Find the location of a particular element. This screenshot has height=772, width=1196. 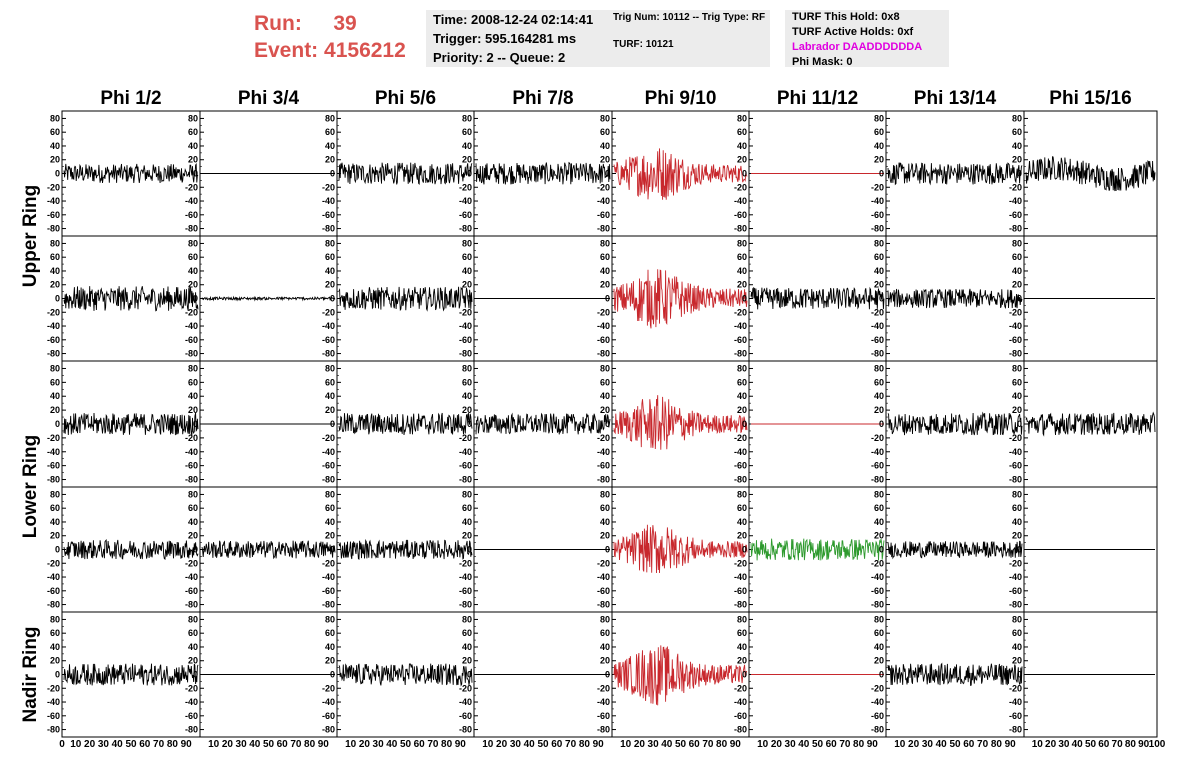

ring-label-2: Lower Ring is located at coordinates (30, 486).